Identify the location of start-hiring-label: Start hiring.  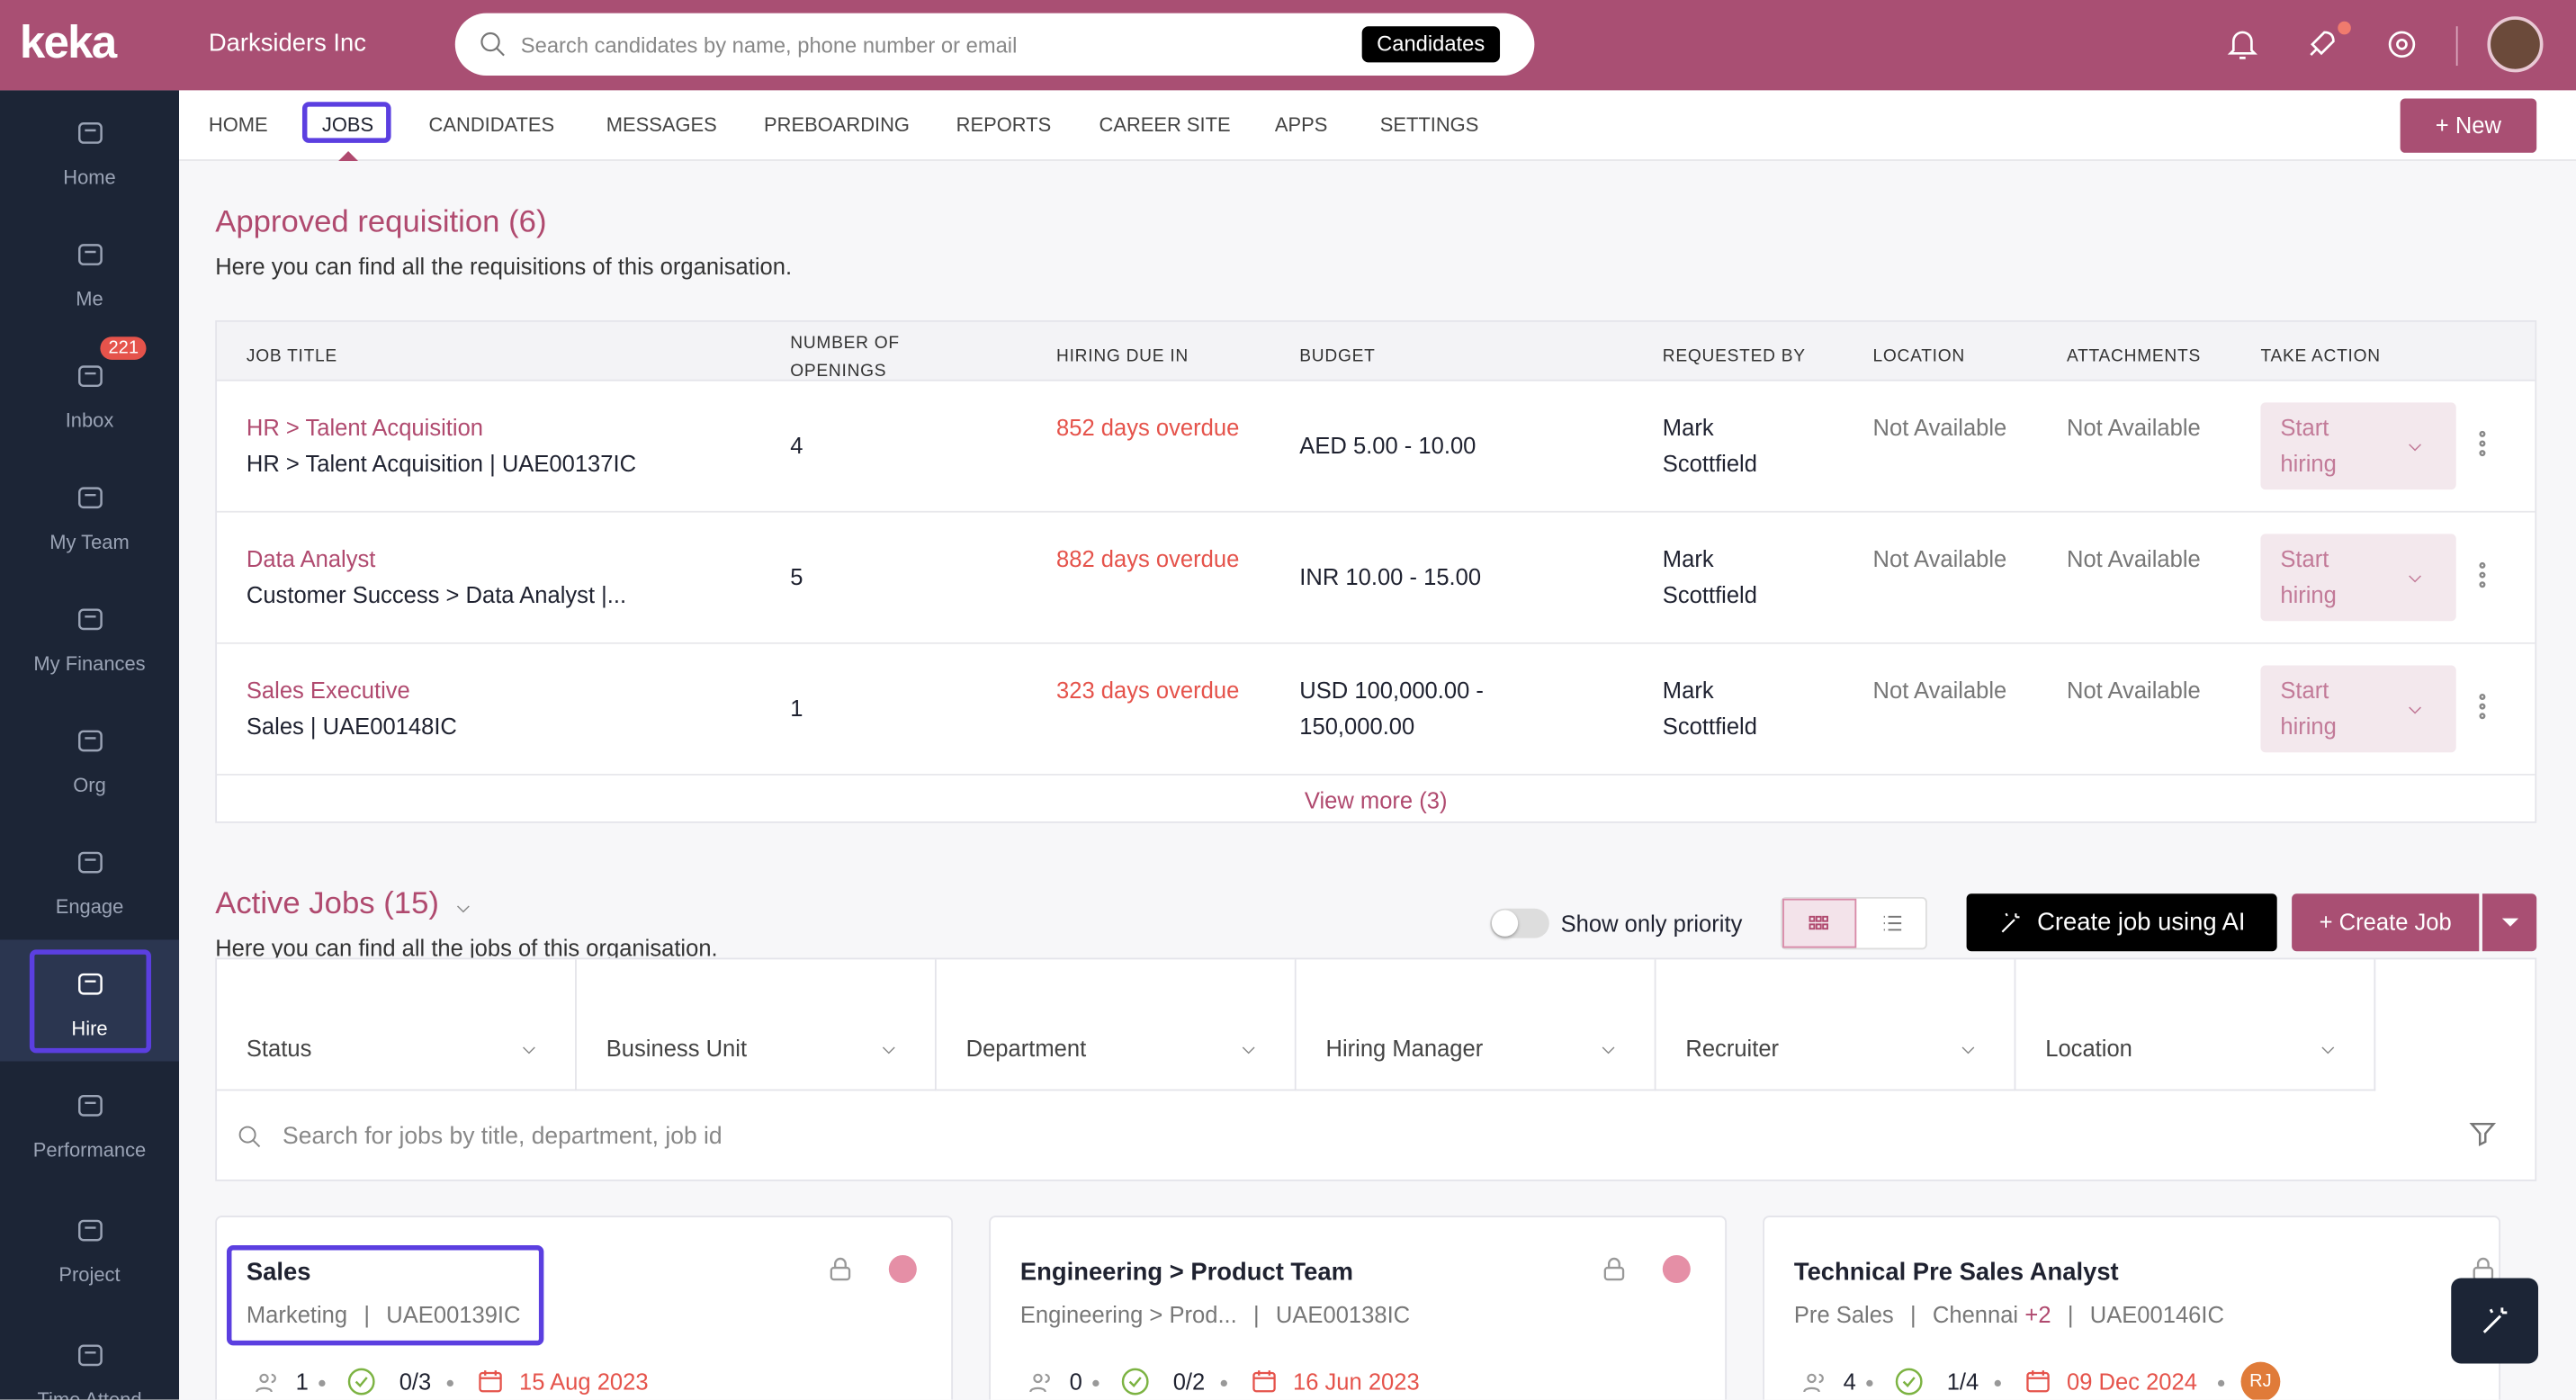
(2309, 445).